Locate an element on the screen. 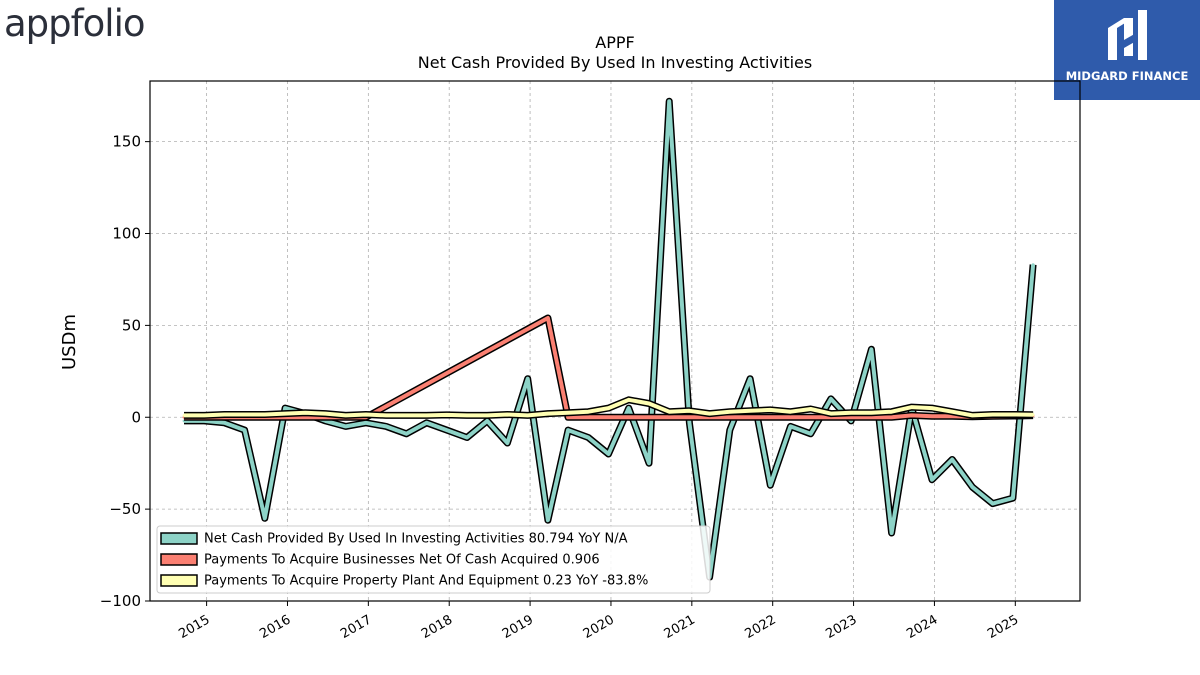 The height and width of the screenshot is (675, 1200). midgard-finance-label: MIDGARD FINANCE is located at coordinates (1127, 76).